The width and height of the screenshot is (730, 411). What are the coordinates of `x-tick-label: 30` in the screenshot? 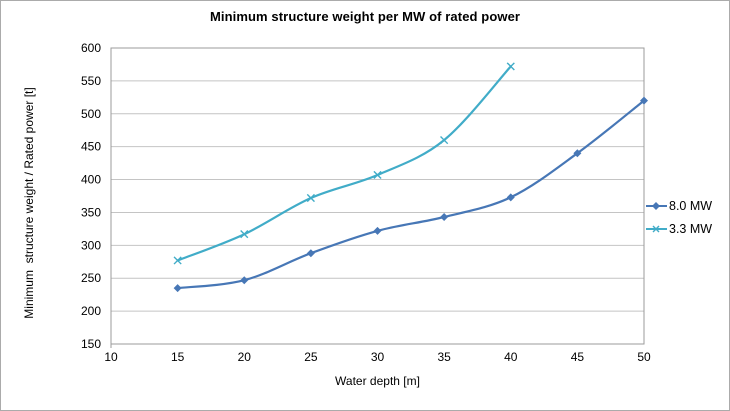 It's located at (378, 357).